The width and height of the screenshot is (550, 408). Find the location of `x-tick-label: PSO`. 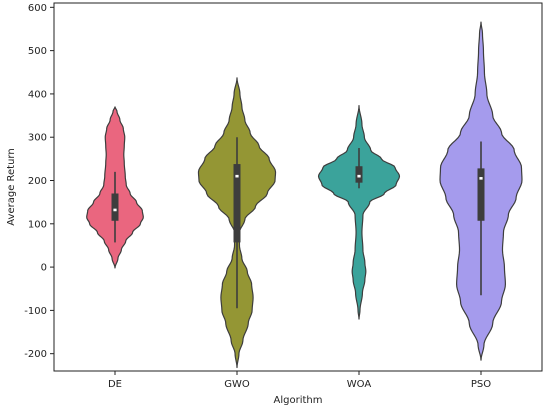

x-tick-label: PSO is located at coordinates (481, 384).